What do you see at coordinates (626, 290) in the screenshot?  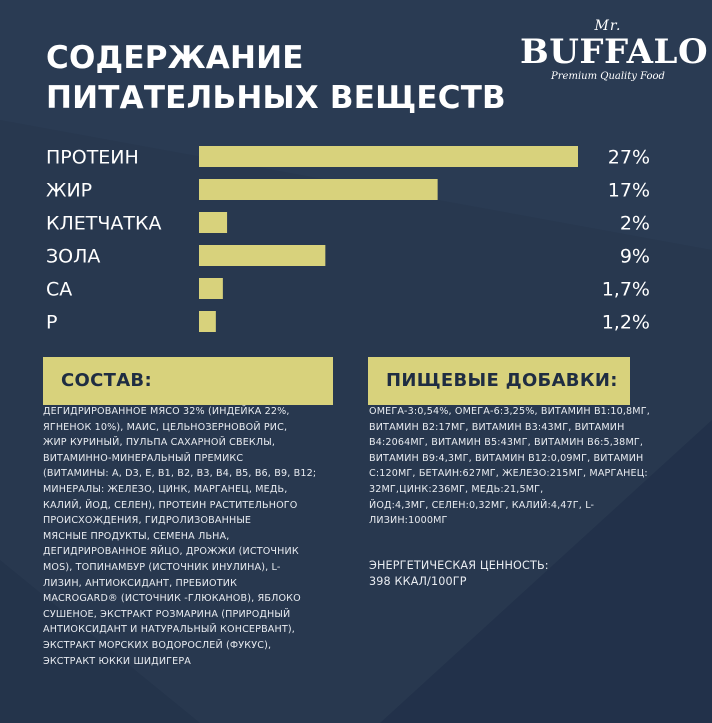 I see `value-label: 1,7%` at bounding box center [626, 290].